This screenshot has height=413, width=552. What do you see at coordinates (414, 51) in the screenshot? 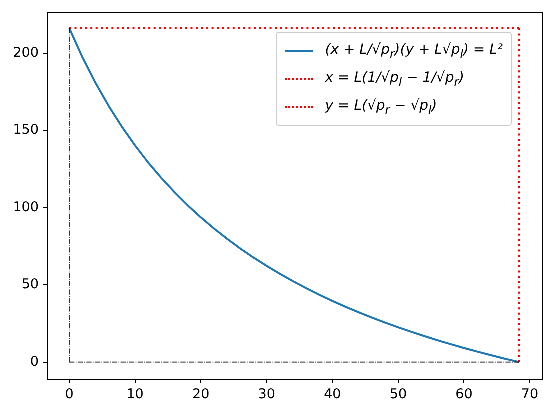
I see `legend-label: (x + L/√p$_{r}$)(y + L√p$_{l}$) = L²` at bounding box center [414, 51].